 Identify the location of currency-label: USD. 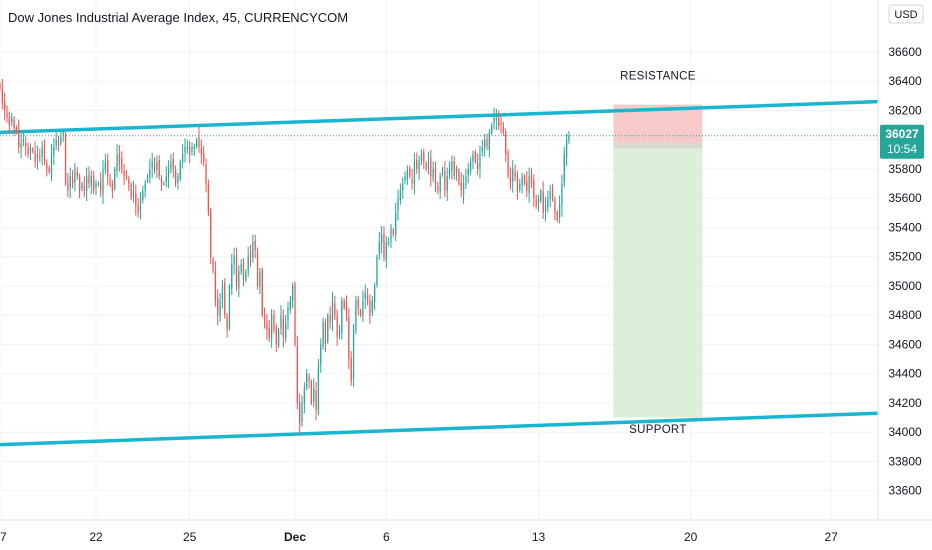
(905, 15).